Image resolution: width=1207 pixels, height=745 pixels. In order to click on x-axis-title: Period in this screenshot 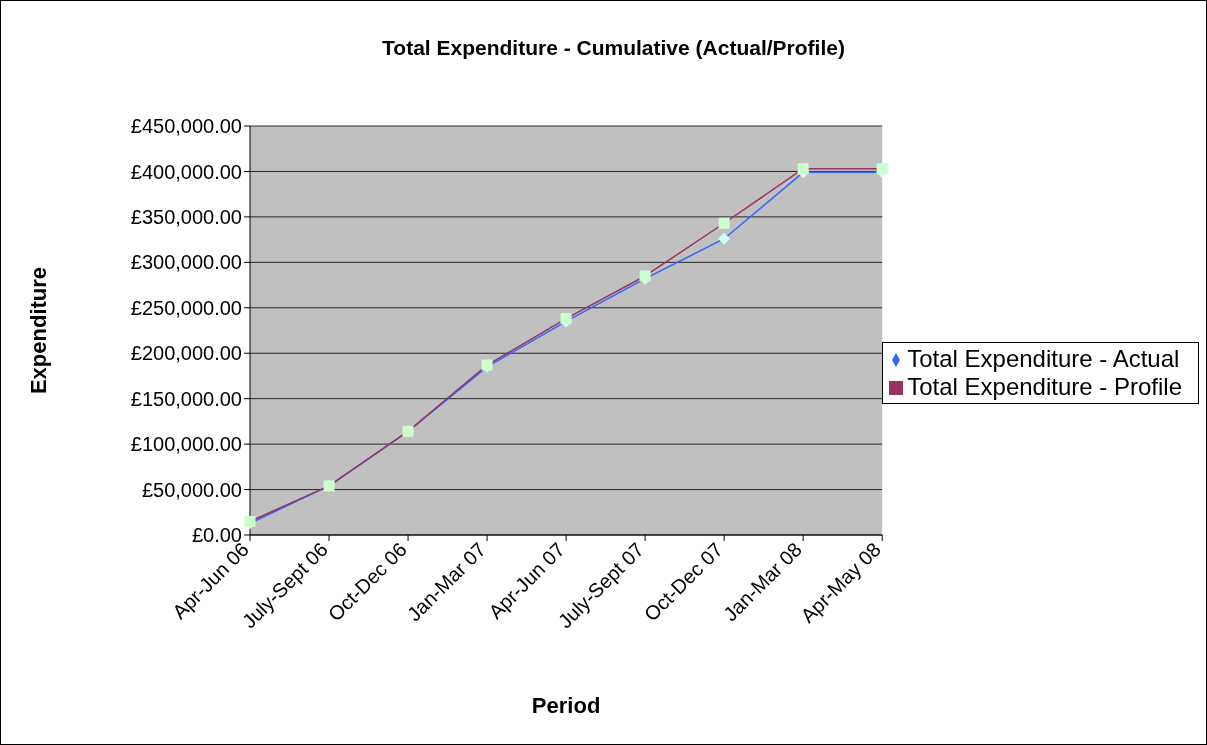, I will do `click(566, 705)`.